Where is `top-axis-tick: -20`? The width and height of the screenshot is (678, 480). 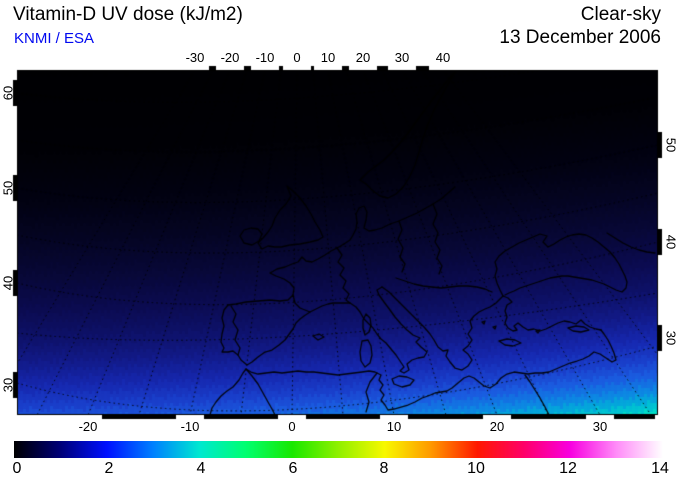 top-axis-tick: -20 is located at coordinates (230, 57).